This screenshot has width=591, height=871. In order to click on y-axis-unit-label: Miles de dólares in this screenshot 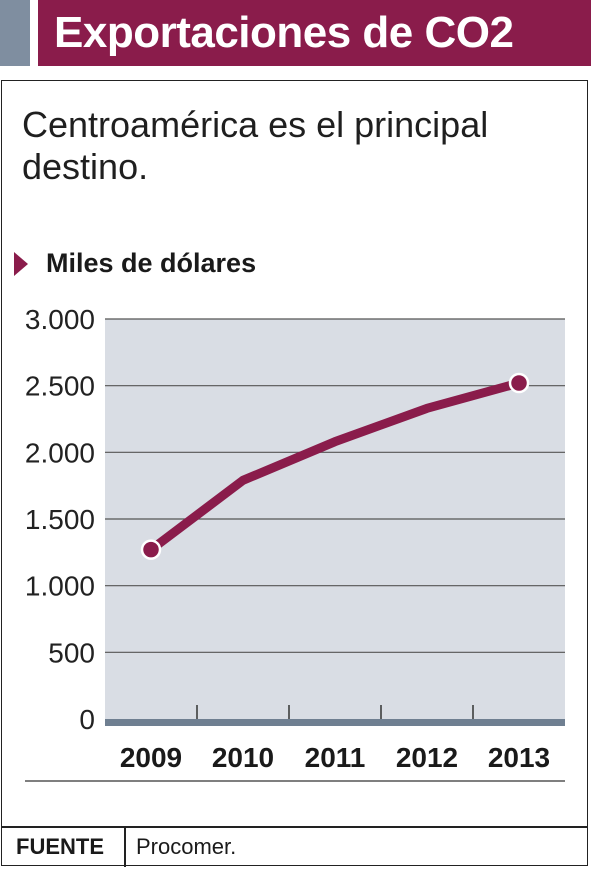, I will do `click(151, 263)`.